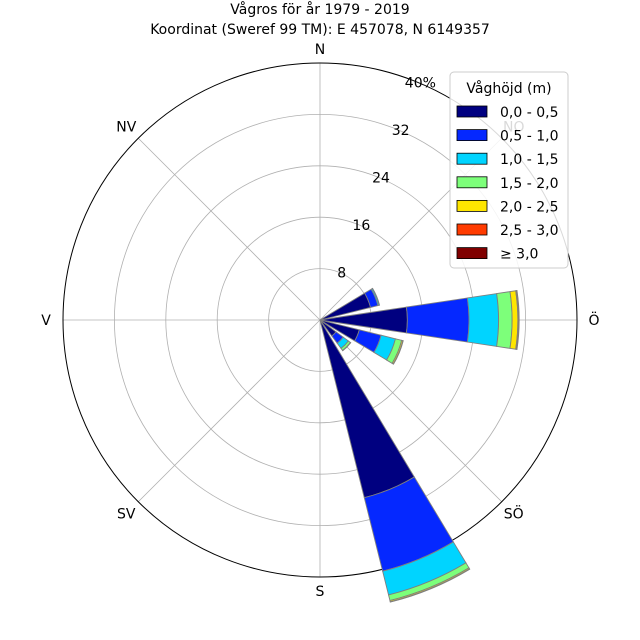  Describe the element at coordinates (411, 411) in the screenshot. I see `grid-spoke-SÖ` at that location.